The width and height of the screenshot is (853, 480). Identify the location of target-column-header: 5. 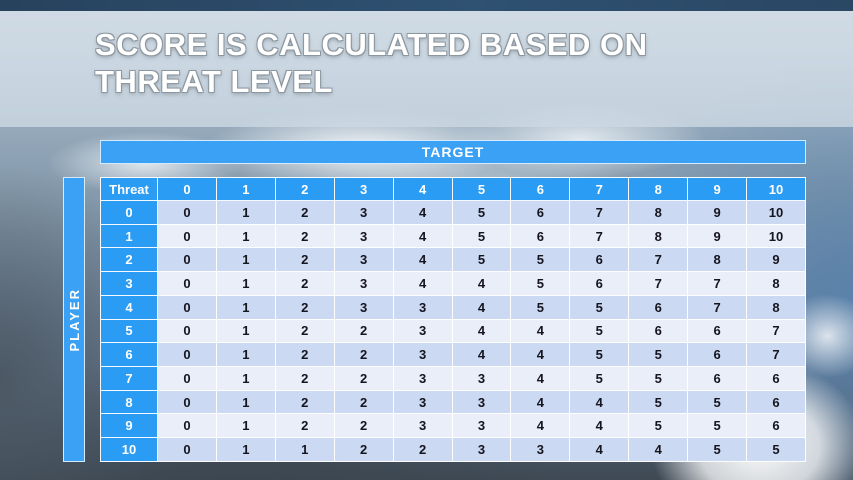
(481, 189).